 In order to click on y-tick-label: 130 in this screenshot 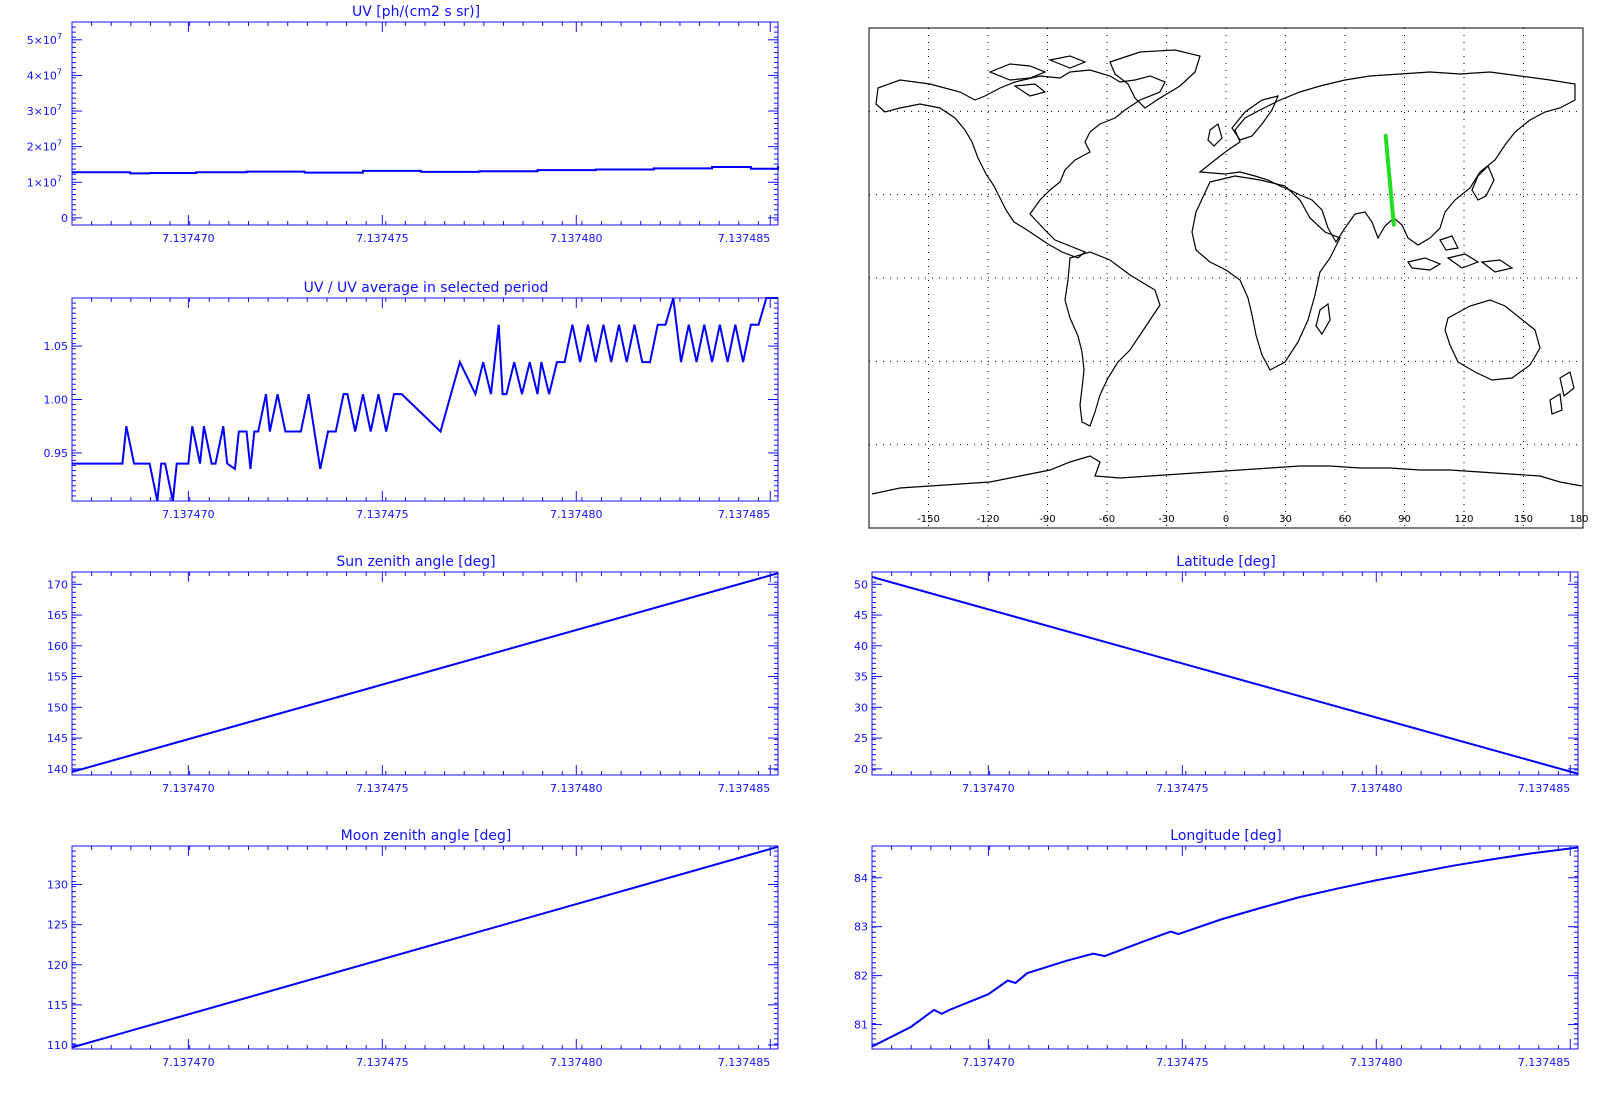, I will do `click(57, 885)`.